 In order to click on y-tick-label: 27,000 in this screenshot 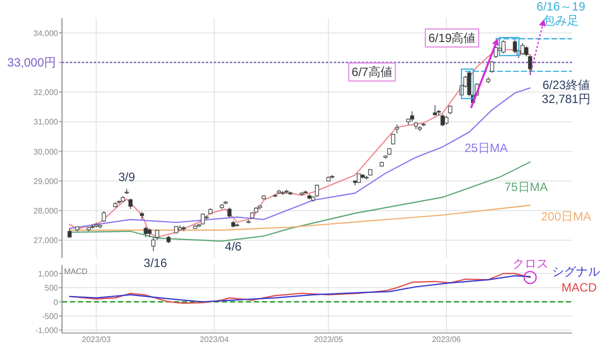, I will do `click(46, 241)`.